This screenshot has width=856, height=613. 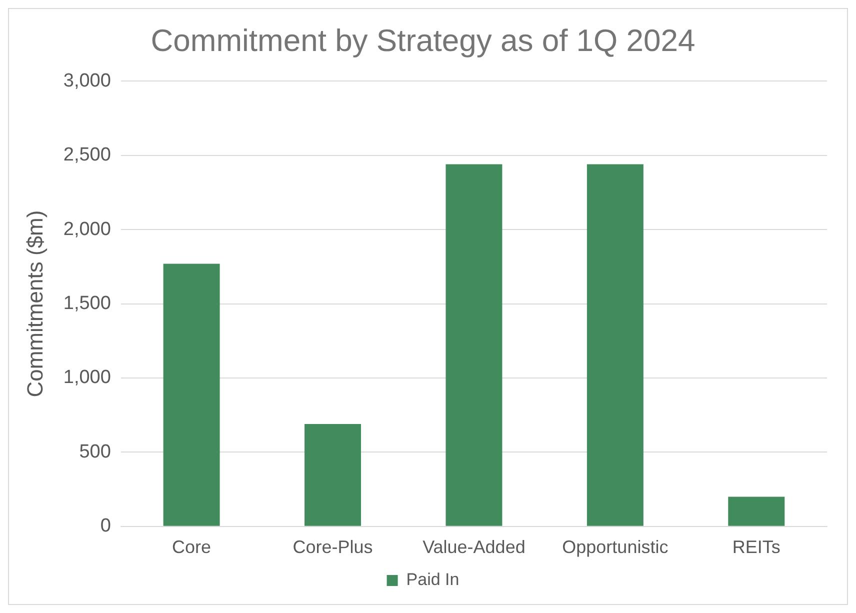 What do you see at coordinates (423, 40) in the screenshot?
I see `chart-title: Commitment by Strategy as of 1Q 2024` at bounding box center [423, 40].